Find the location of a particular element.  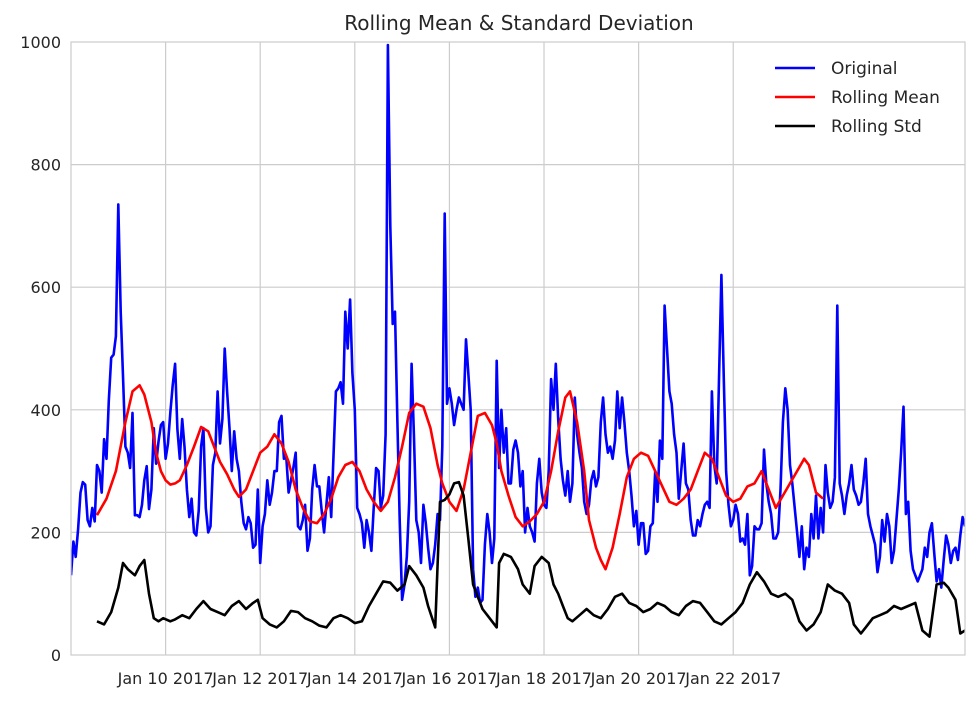

legend: Original Rolling Mean Rolling Std is located at coordinates (857, 98).